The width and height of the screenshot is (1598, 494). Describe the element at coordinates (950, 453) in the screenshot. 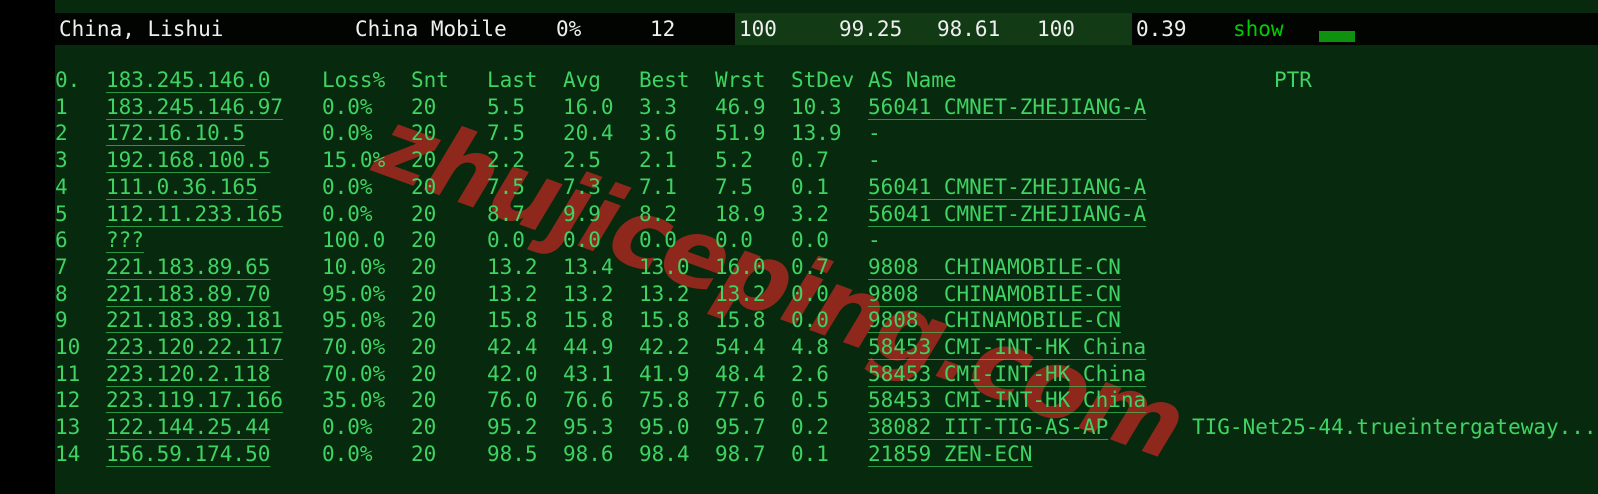

I see `as-name-link: 21859 ZEN-ECN` at that location.